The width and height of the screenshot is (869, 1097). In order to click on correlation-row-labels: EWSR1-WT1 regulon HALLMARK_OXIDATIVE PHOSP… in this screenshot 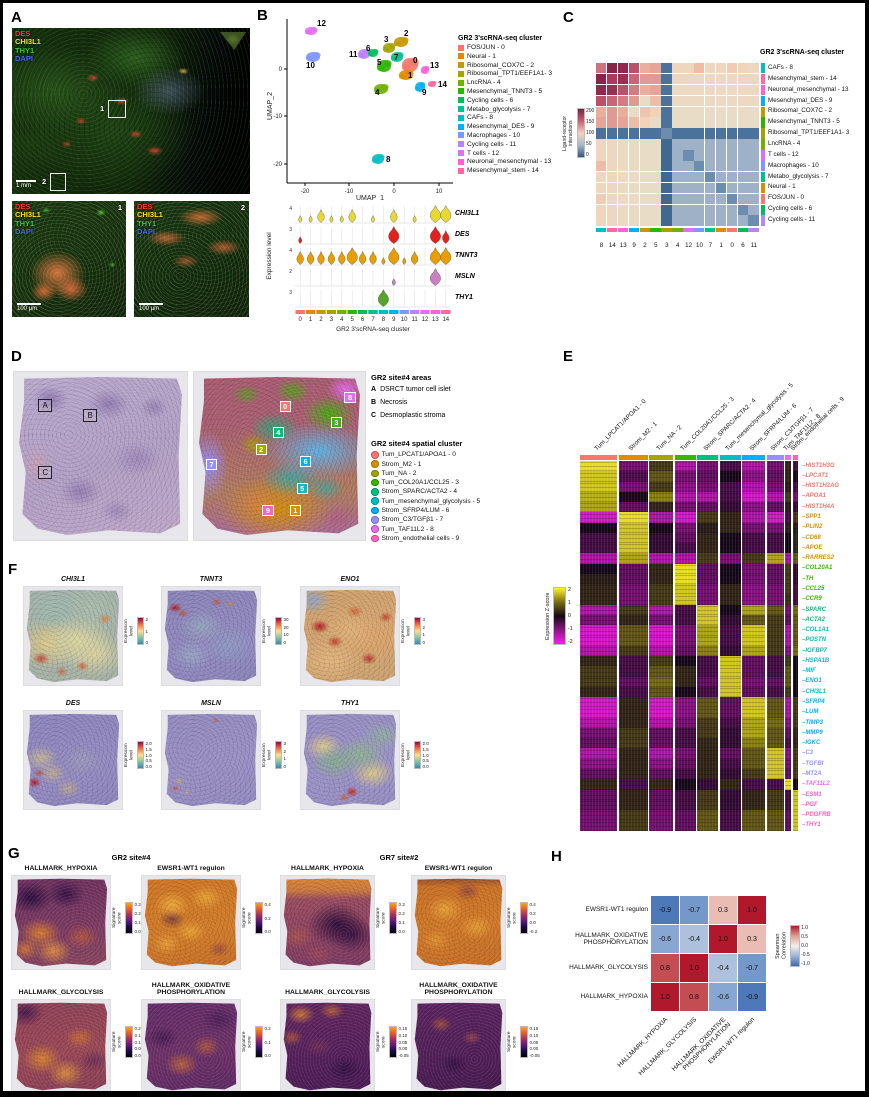, I will do `click(595, 954)`.